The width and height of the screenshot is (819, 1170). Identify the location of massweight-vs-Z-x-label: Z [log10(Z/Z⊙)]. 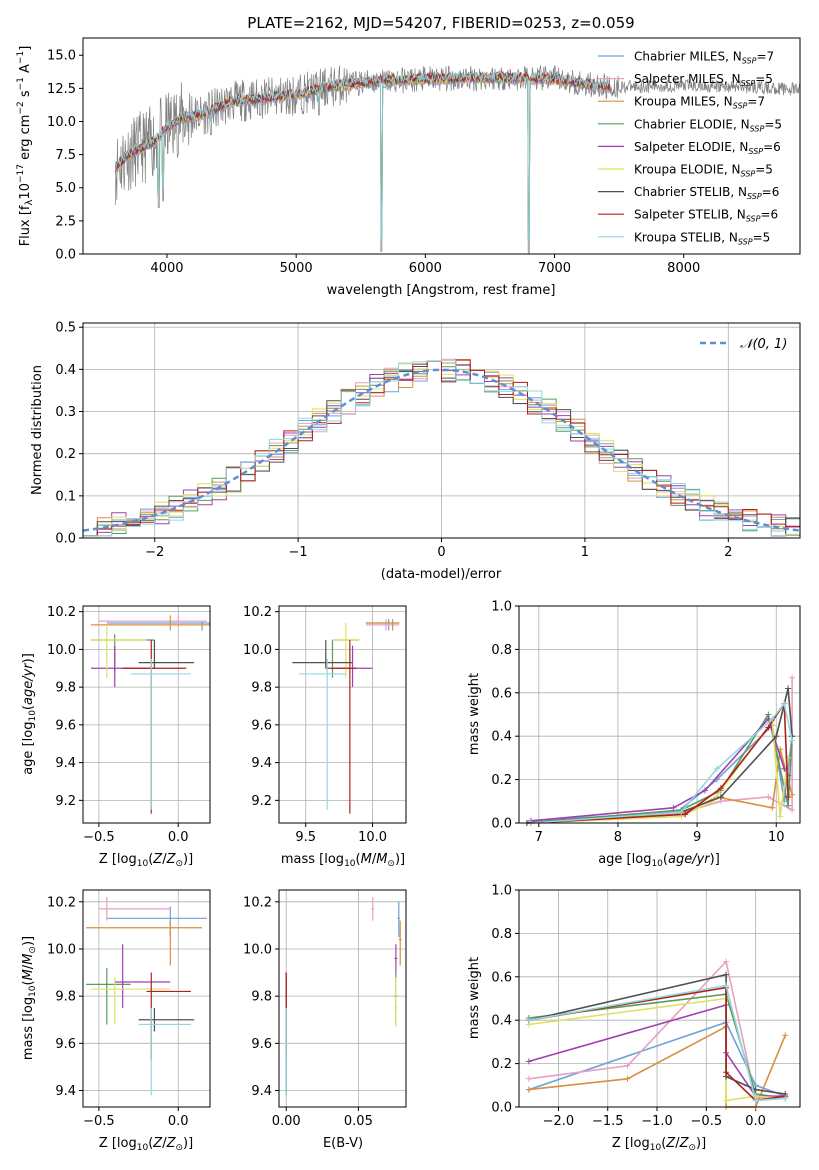
(659, 1144).